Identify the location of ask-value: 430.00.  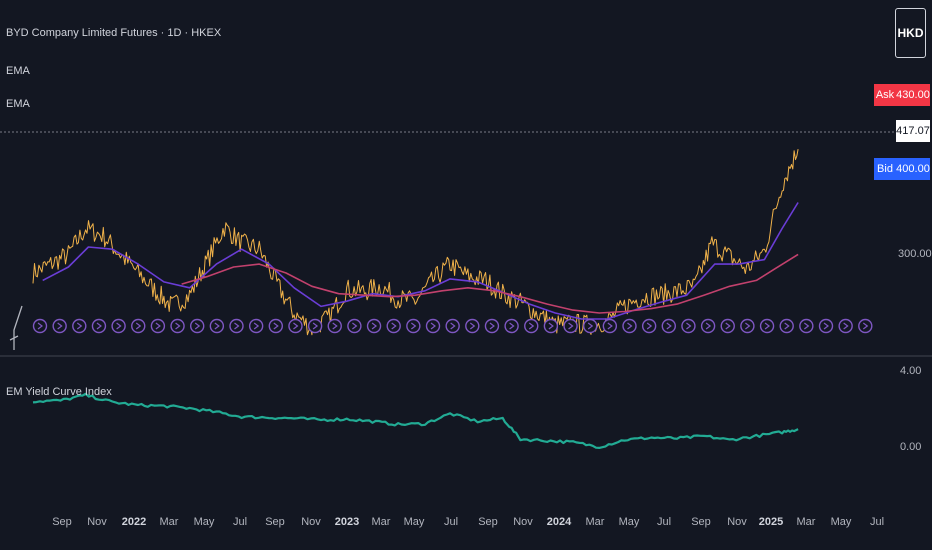
(913, 95).